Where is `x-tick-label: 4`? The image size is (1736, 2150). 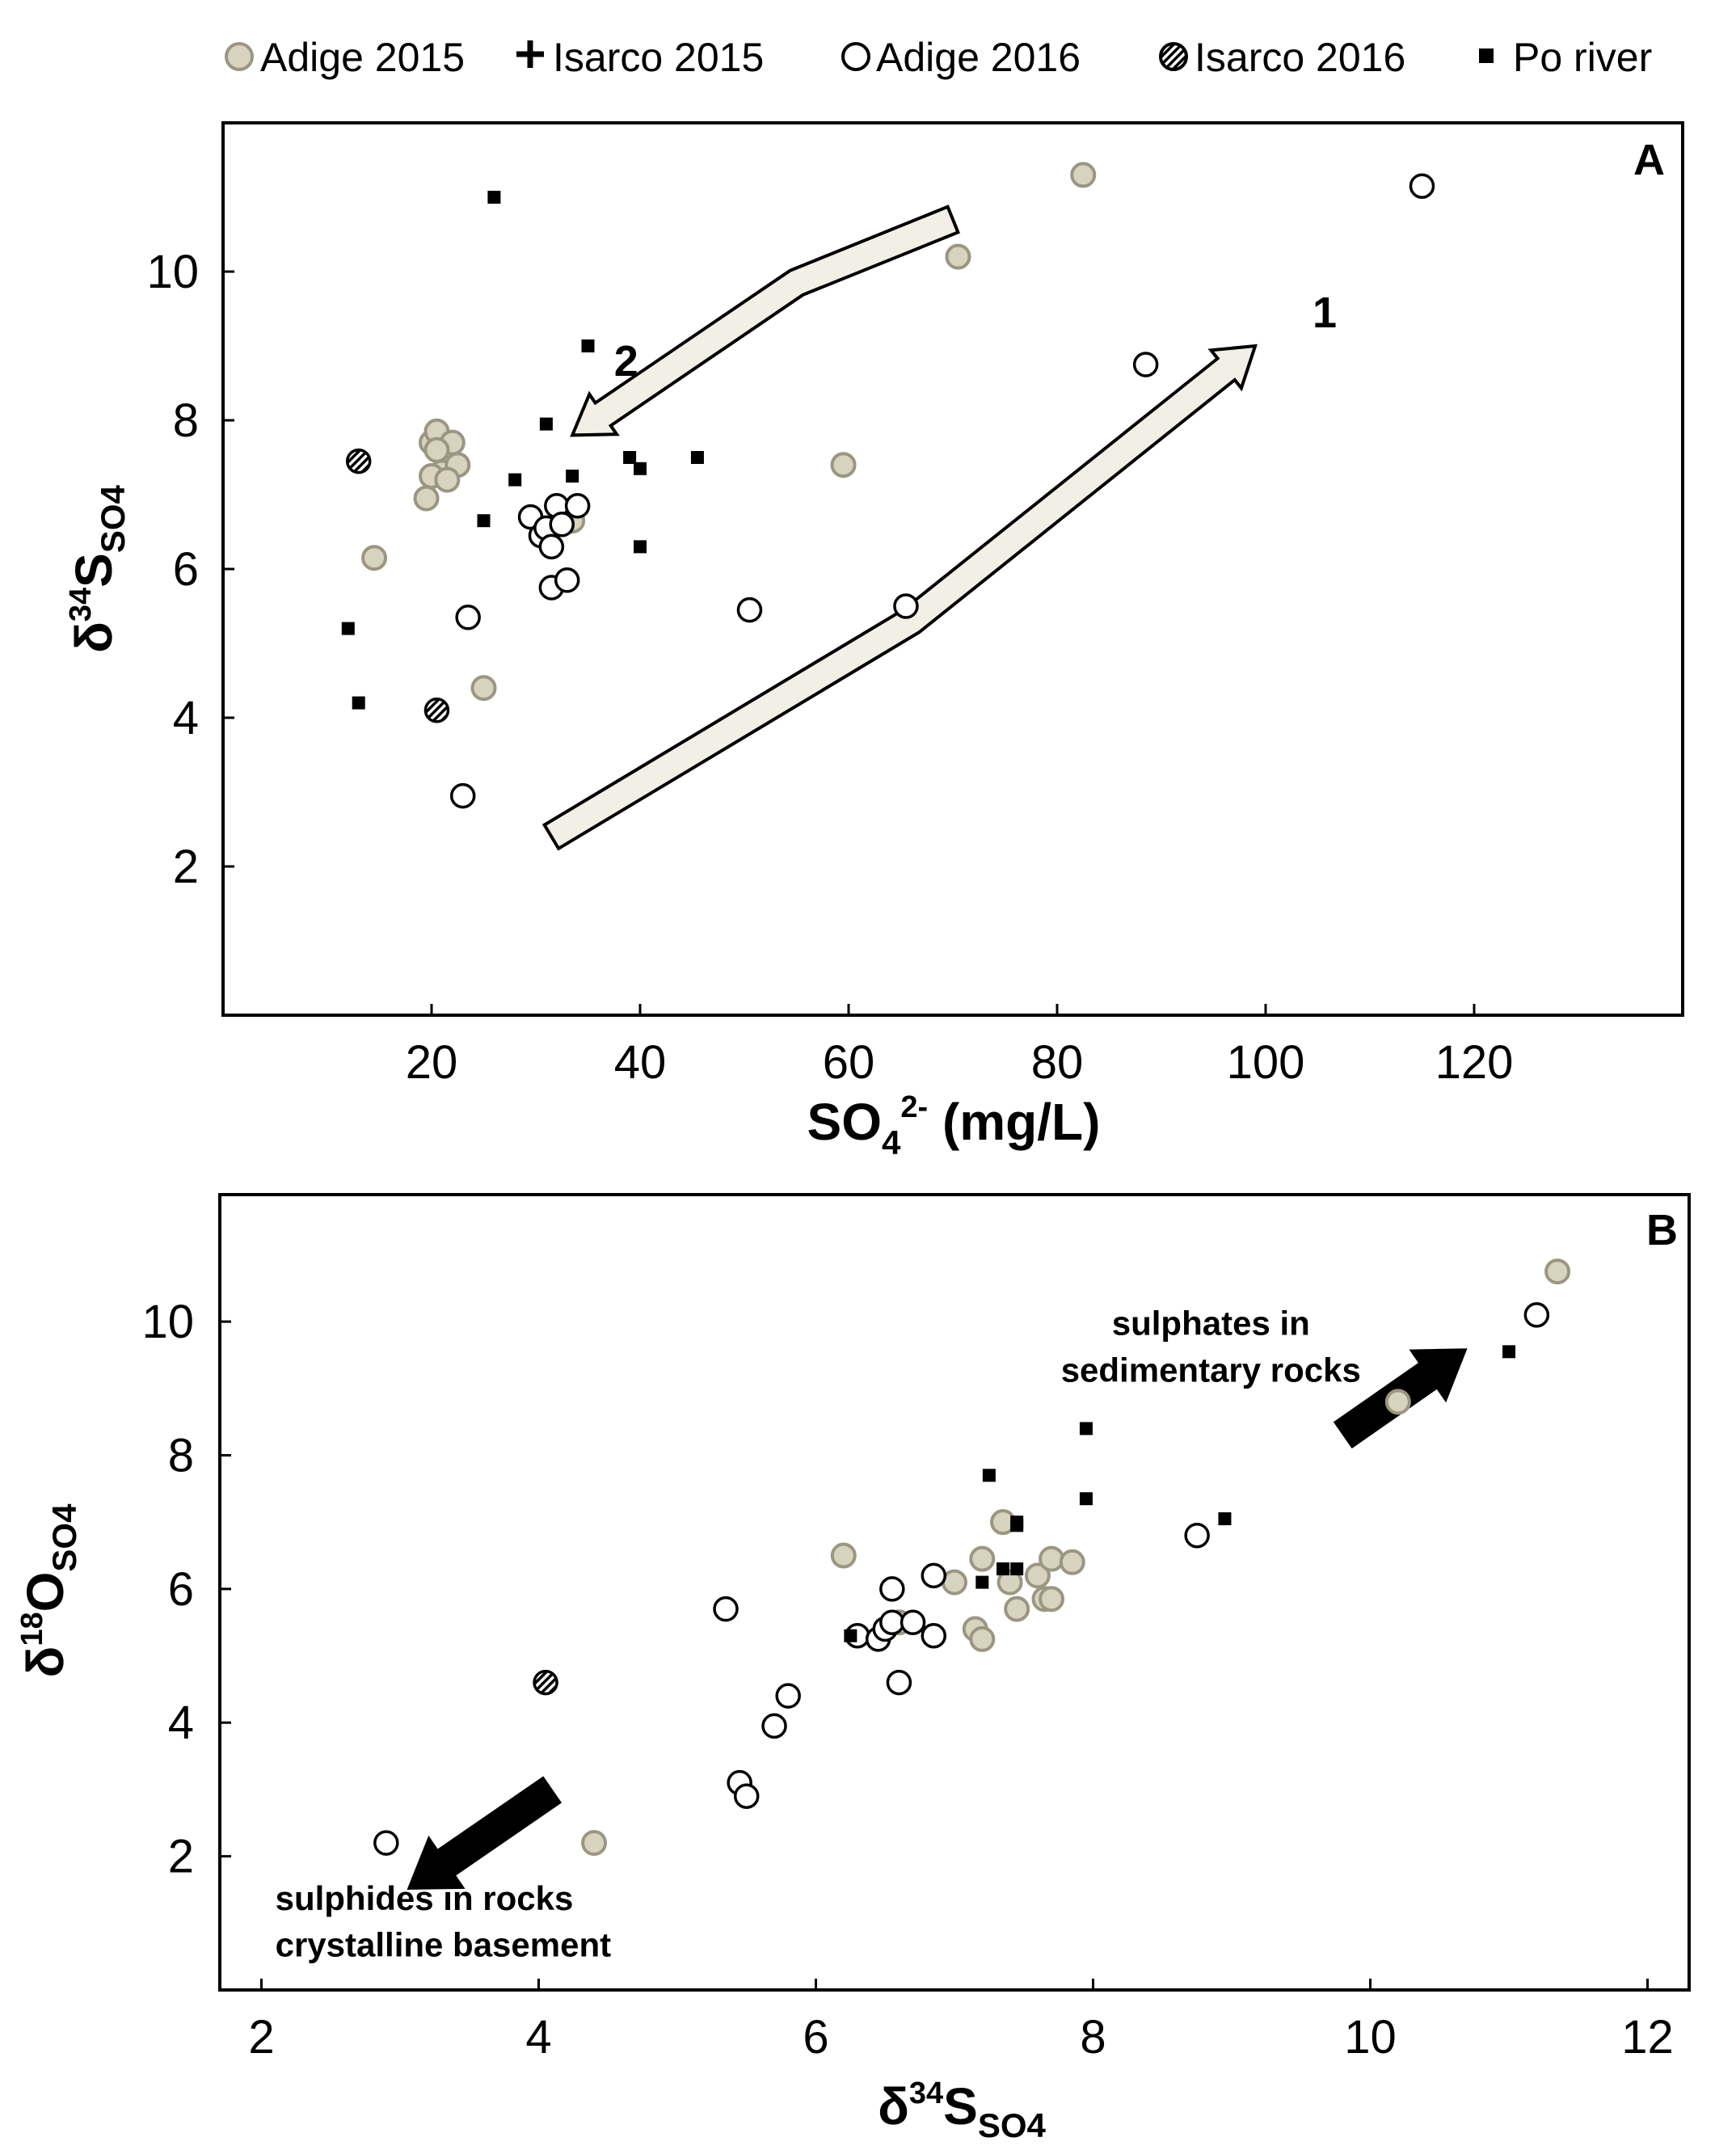 x-tick-label: 4 is located at coordinates (538, 2038).